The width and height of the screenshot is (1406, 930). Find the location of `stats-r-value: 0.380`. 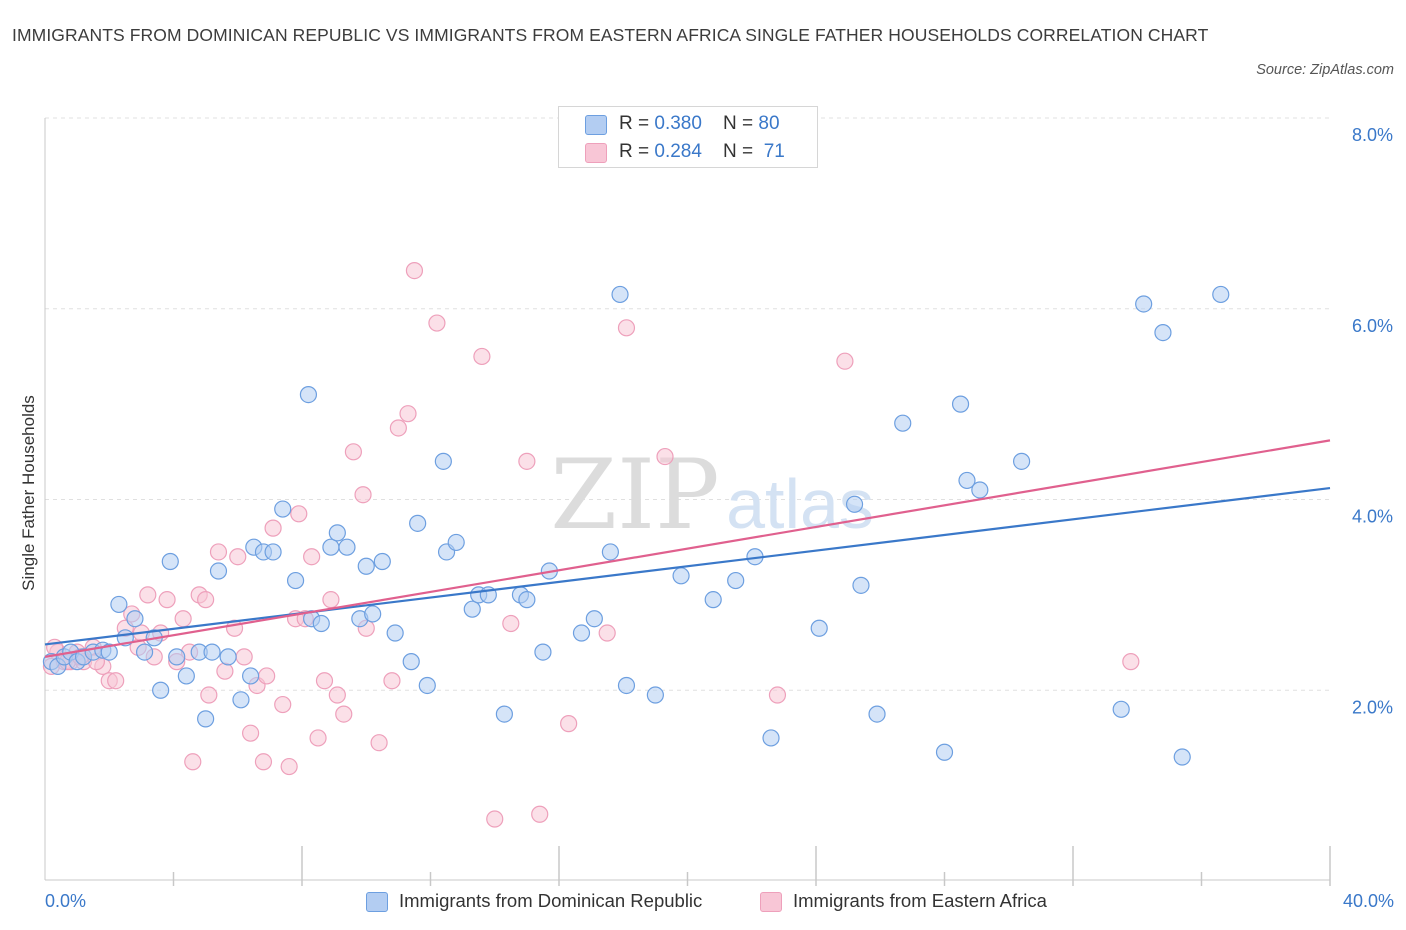

stats-r-value: 0.380 is located at coordinates (678, 123).